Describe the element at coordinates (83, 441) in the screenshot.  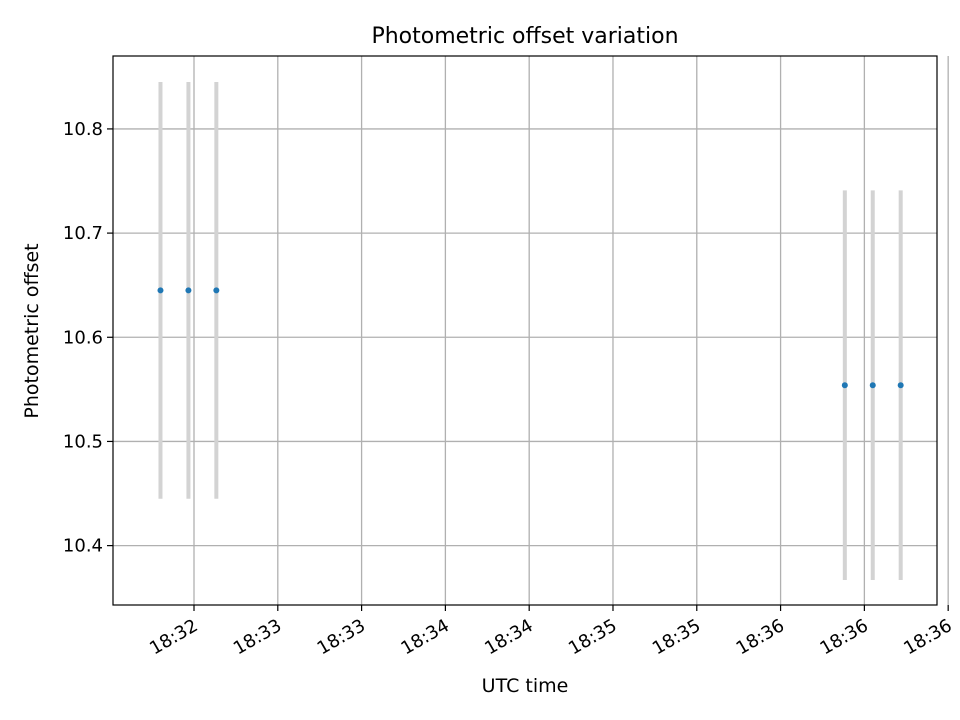
I see `y-tick-label: 10.5` at that location.